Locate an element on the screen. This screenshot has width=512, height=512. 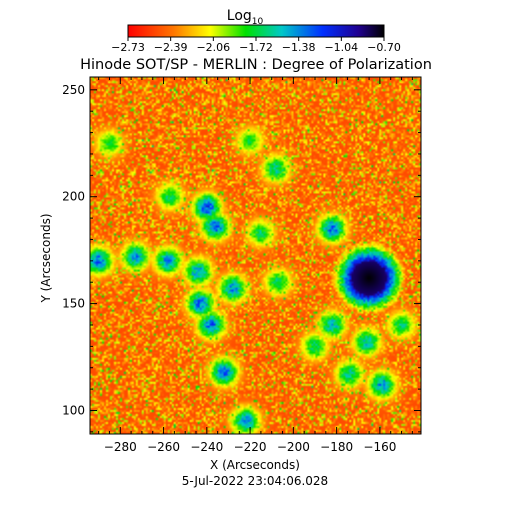
colorbar-title: Log10 is located at coordinates (245, 17).